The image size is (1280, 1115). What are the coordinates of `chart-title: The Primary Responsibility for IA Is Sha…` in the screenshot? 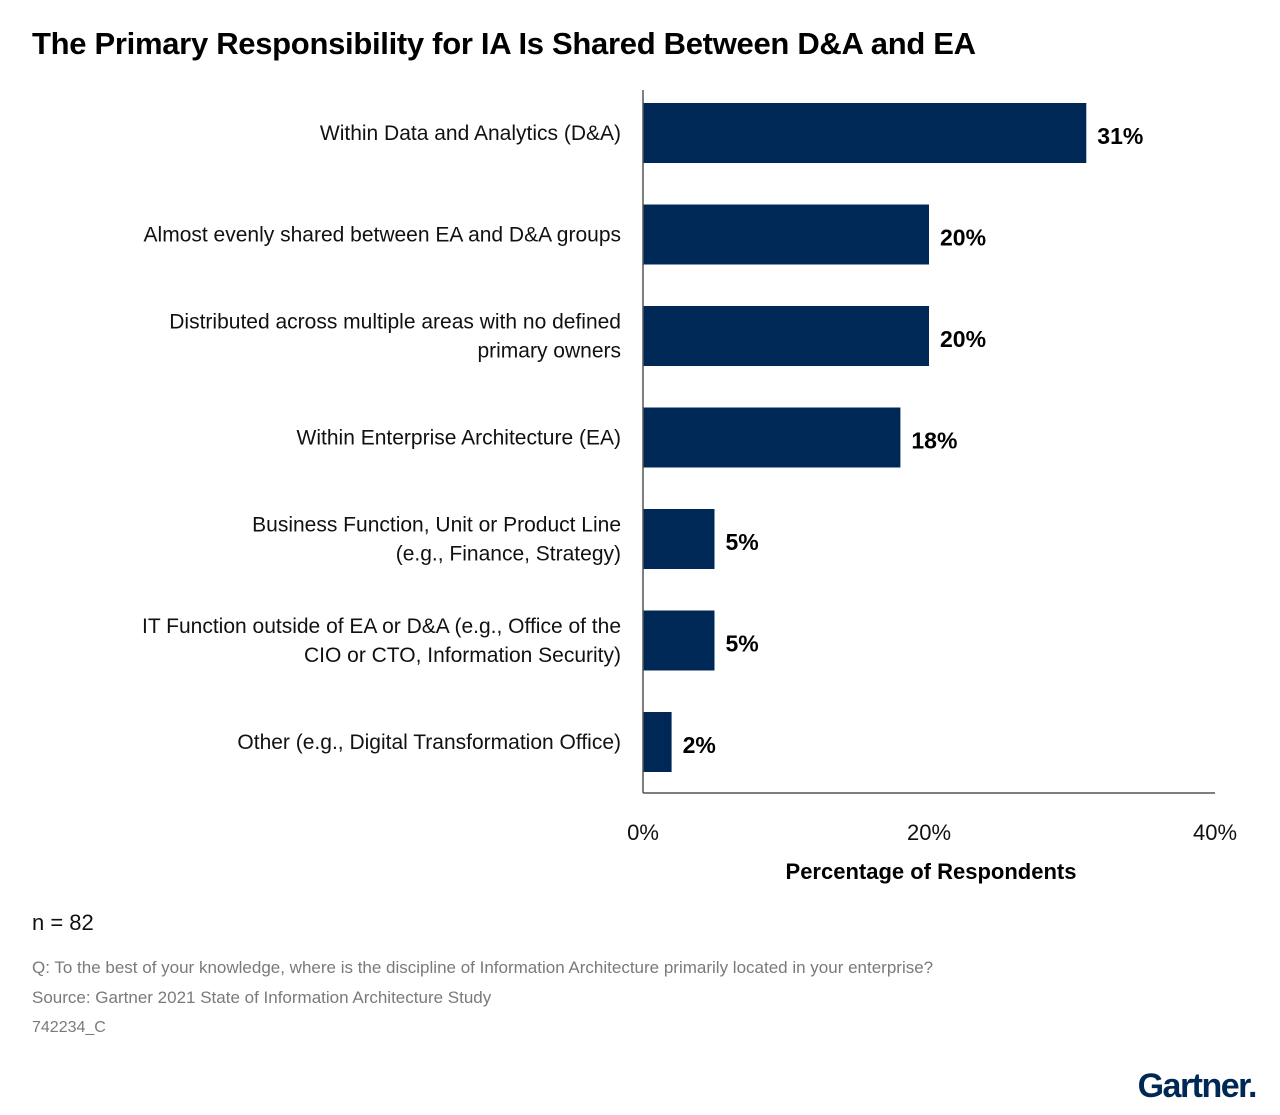 It's located at (504, 43).